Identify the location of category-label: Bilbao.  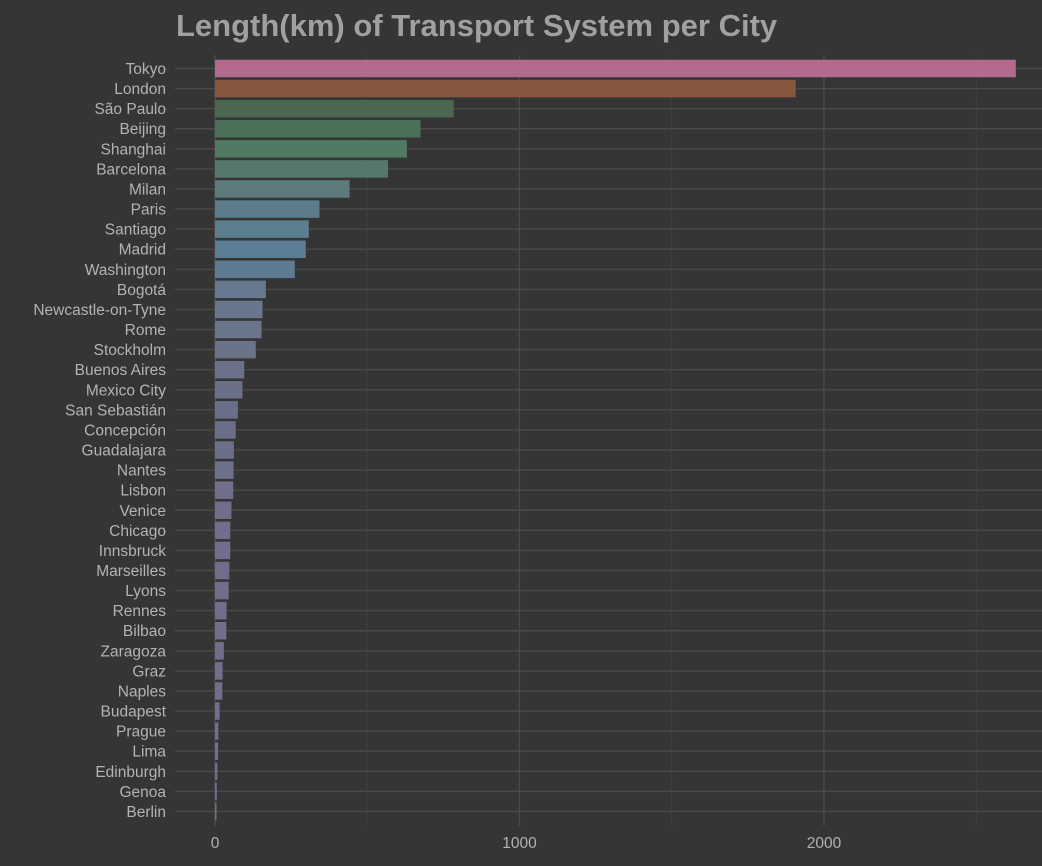
(144, 631).